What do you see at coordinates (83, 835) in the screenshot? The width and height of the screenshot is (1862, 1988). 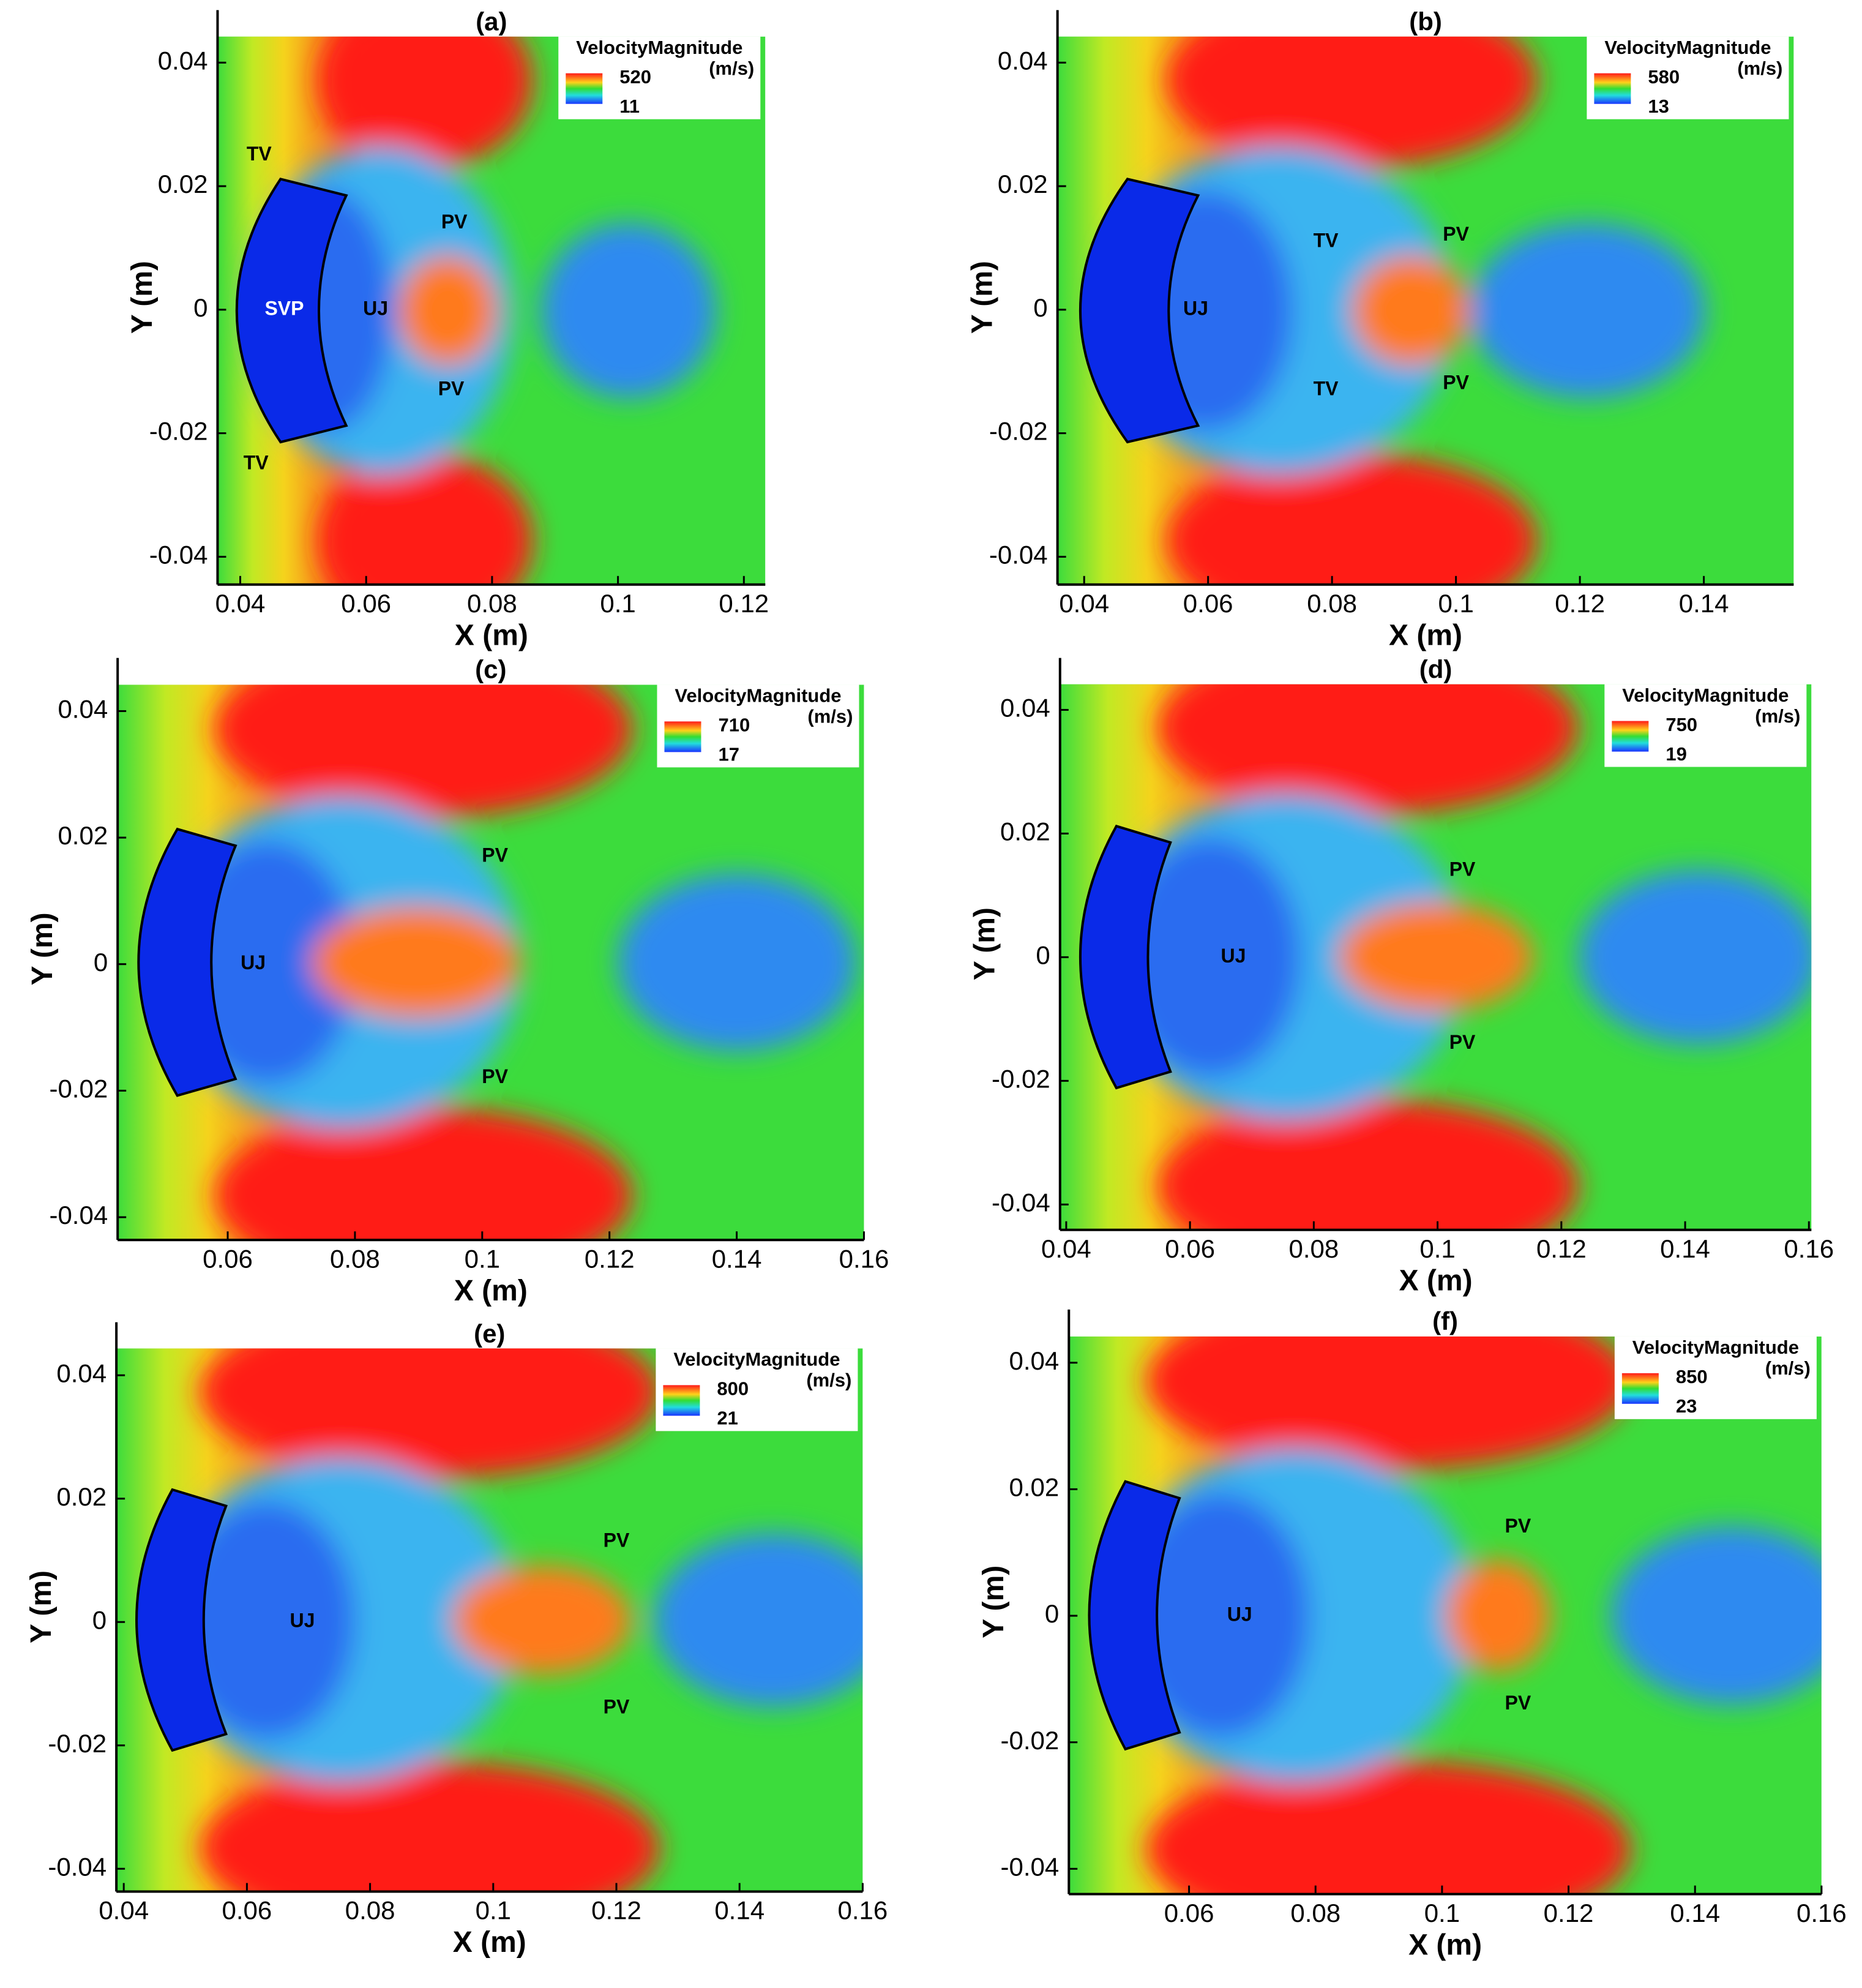 I see `y-tick-label: 0.02` at bounding box center [83, 835].